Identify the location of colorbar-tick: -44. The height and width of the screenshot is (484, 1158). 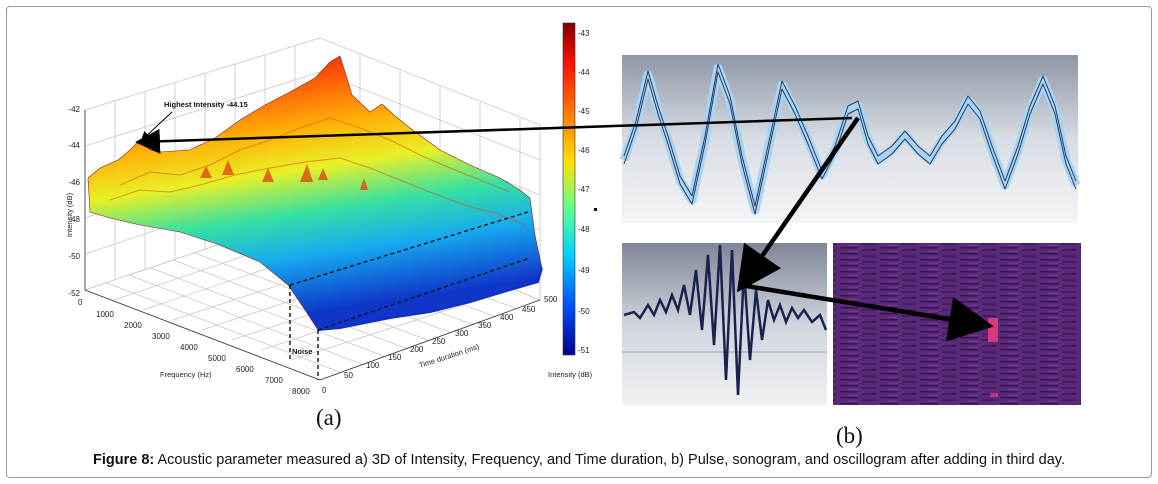
(584, 72).